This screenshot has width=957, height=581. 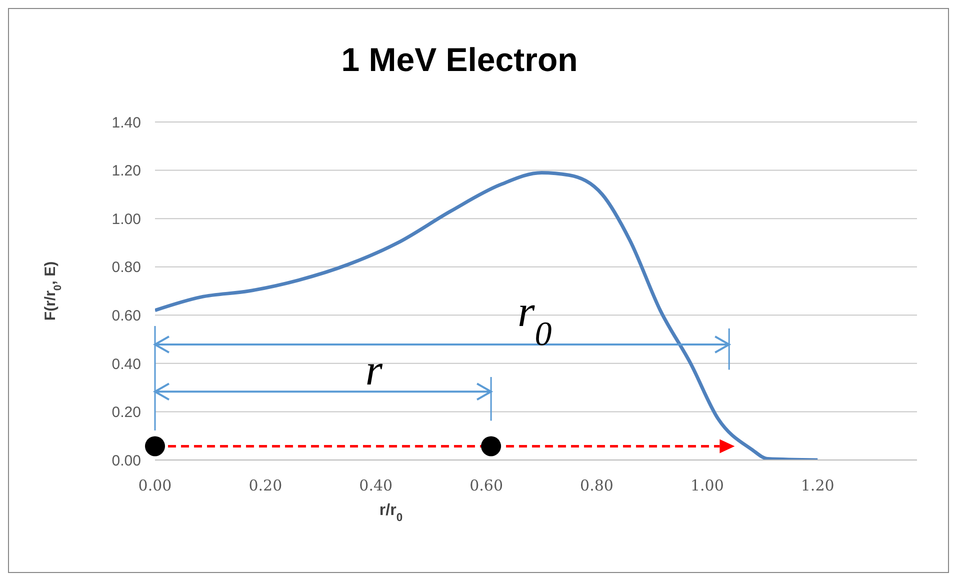 What do you see at coordinates (535, 319) in the screenshot?
I see `annotation: r$_{0}$` at bounding box center [535, 319].